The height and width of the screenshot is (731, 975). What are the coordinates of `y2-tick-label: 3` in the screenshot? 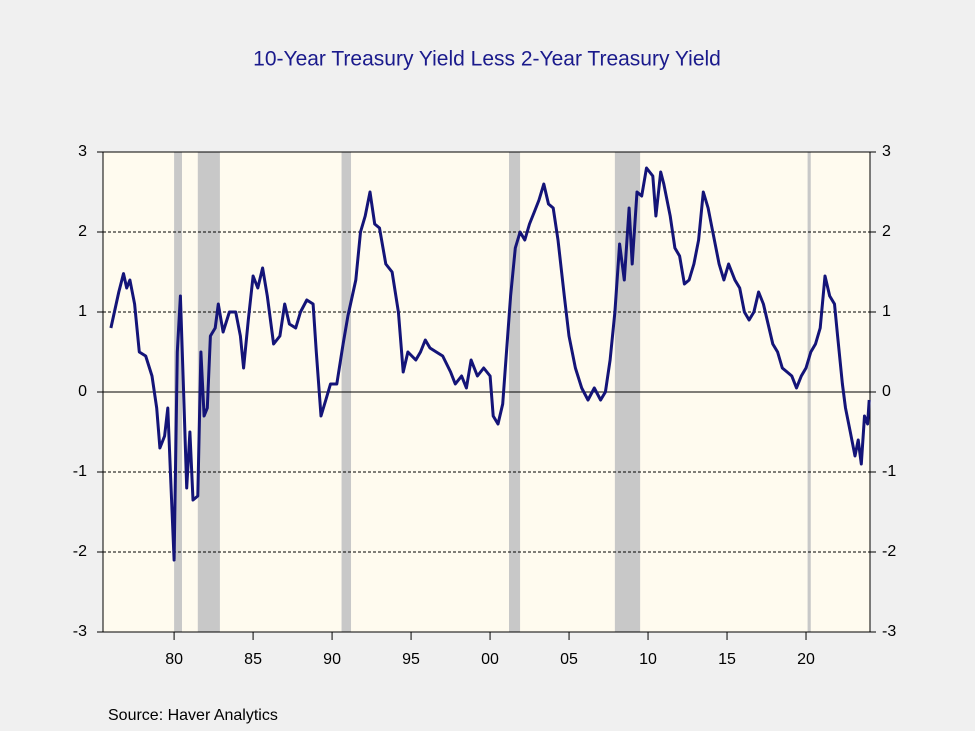 It's located at (886, 151).